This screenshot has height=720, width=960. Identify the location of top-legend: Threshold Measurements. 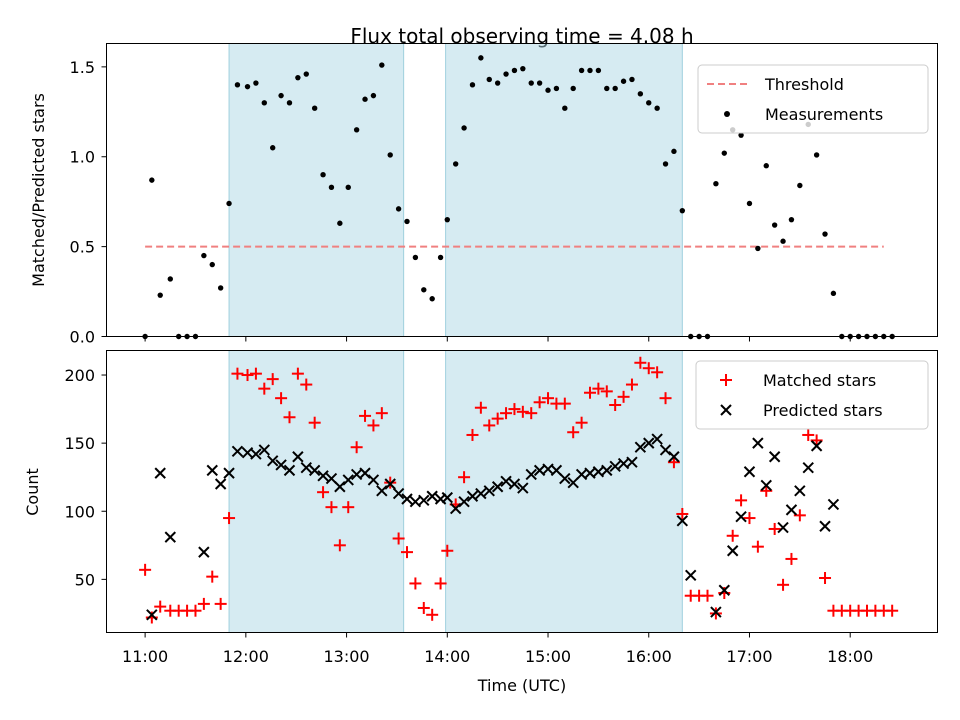
(813, 99).